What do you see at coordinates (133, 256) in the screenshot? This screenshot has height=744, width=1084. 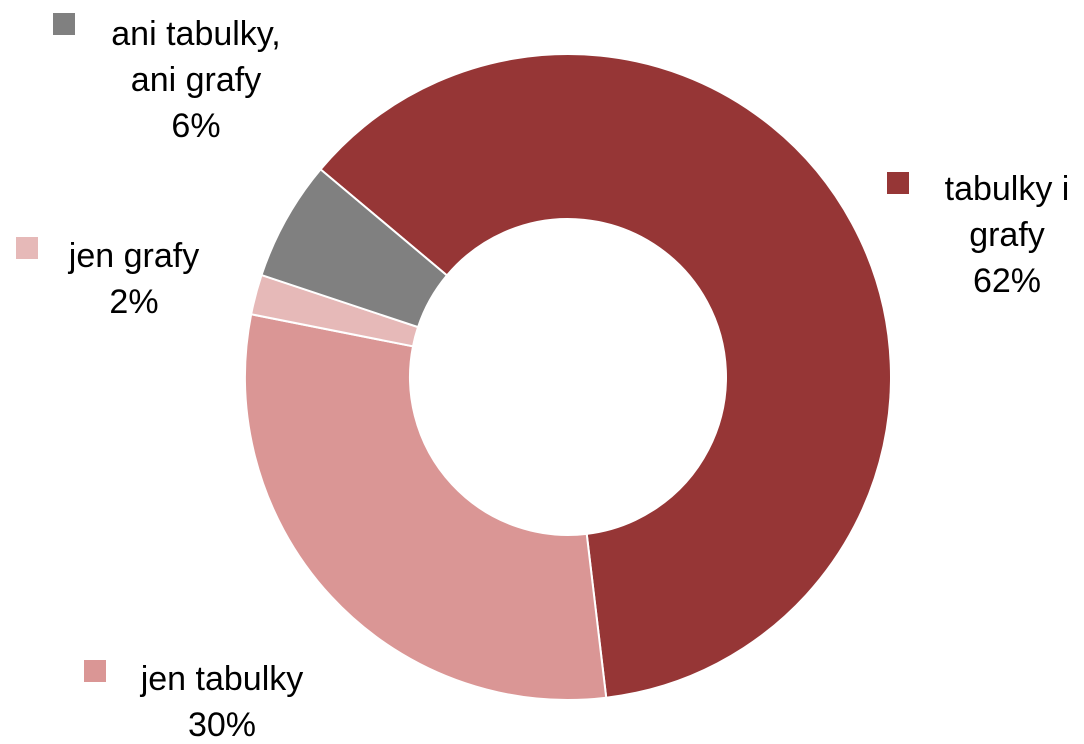 I see `slice-label-text: jen grafy` at bounding box center [133, 256].